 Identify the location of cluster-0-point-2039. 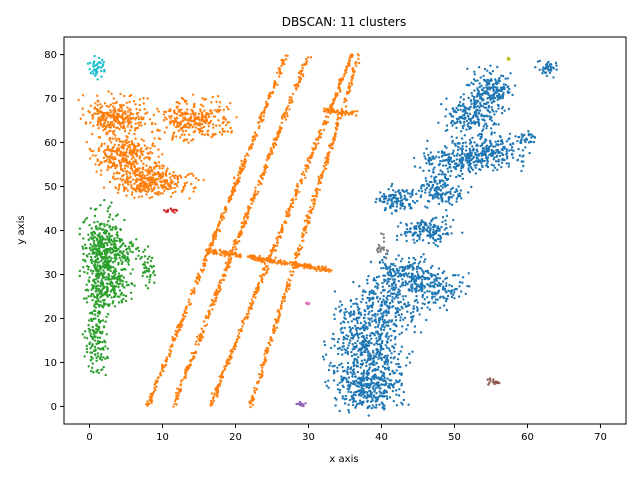
(513, 157).